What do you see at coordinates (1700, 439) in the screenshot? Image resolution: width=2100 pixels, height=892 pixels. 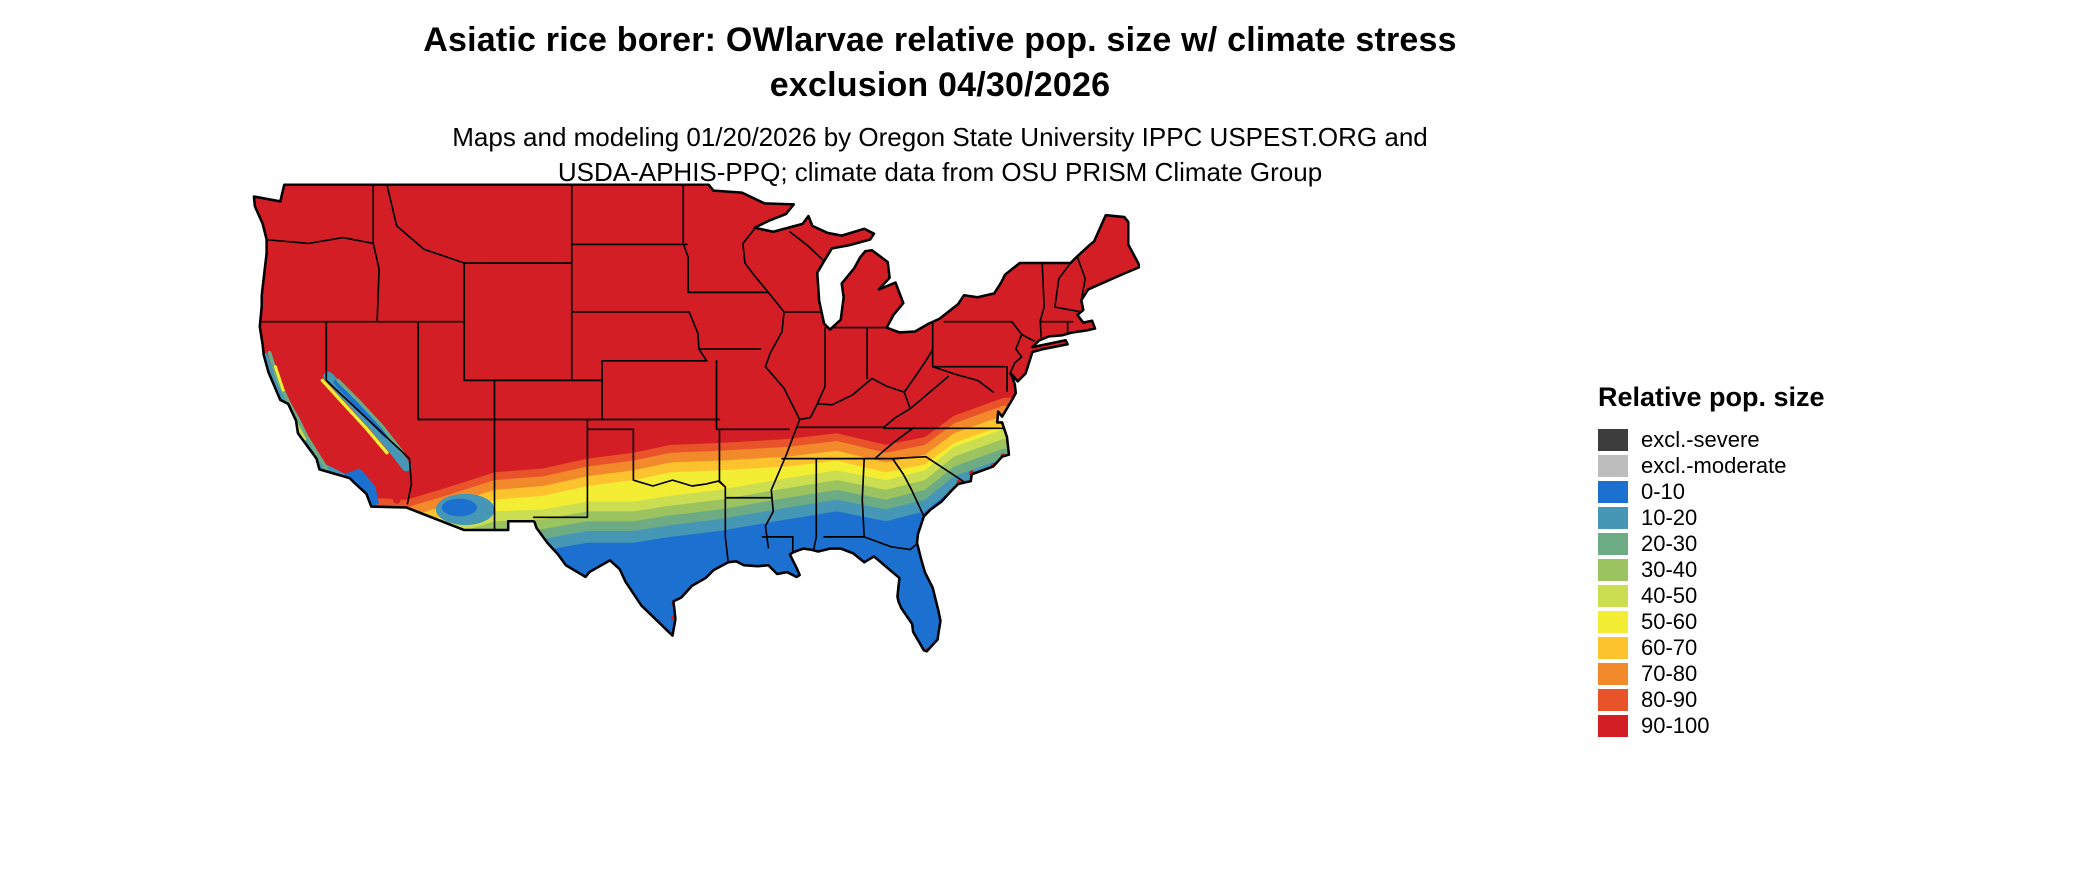 I see `legend-label: excl.-severe` at bounding box center [1700, 439].